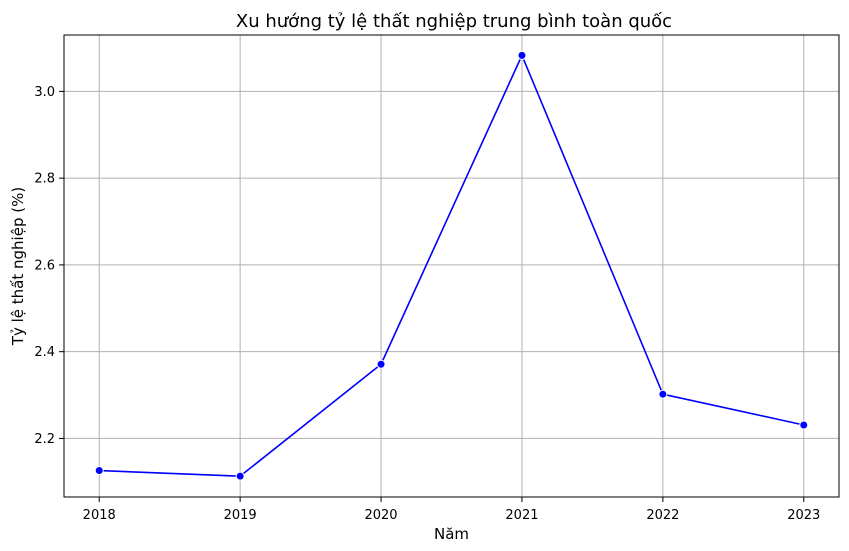  What do you see at coordinates (44, 352) in the screenshot?
I see `y-tick-label: 2.4` at bounding box center [44, 352].